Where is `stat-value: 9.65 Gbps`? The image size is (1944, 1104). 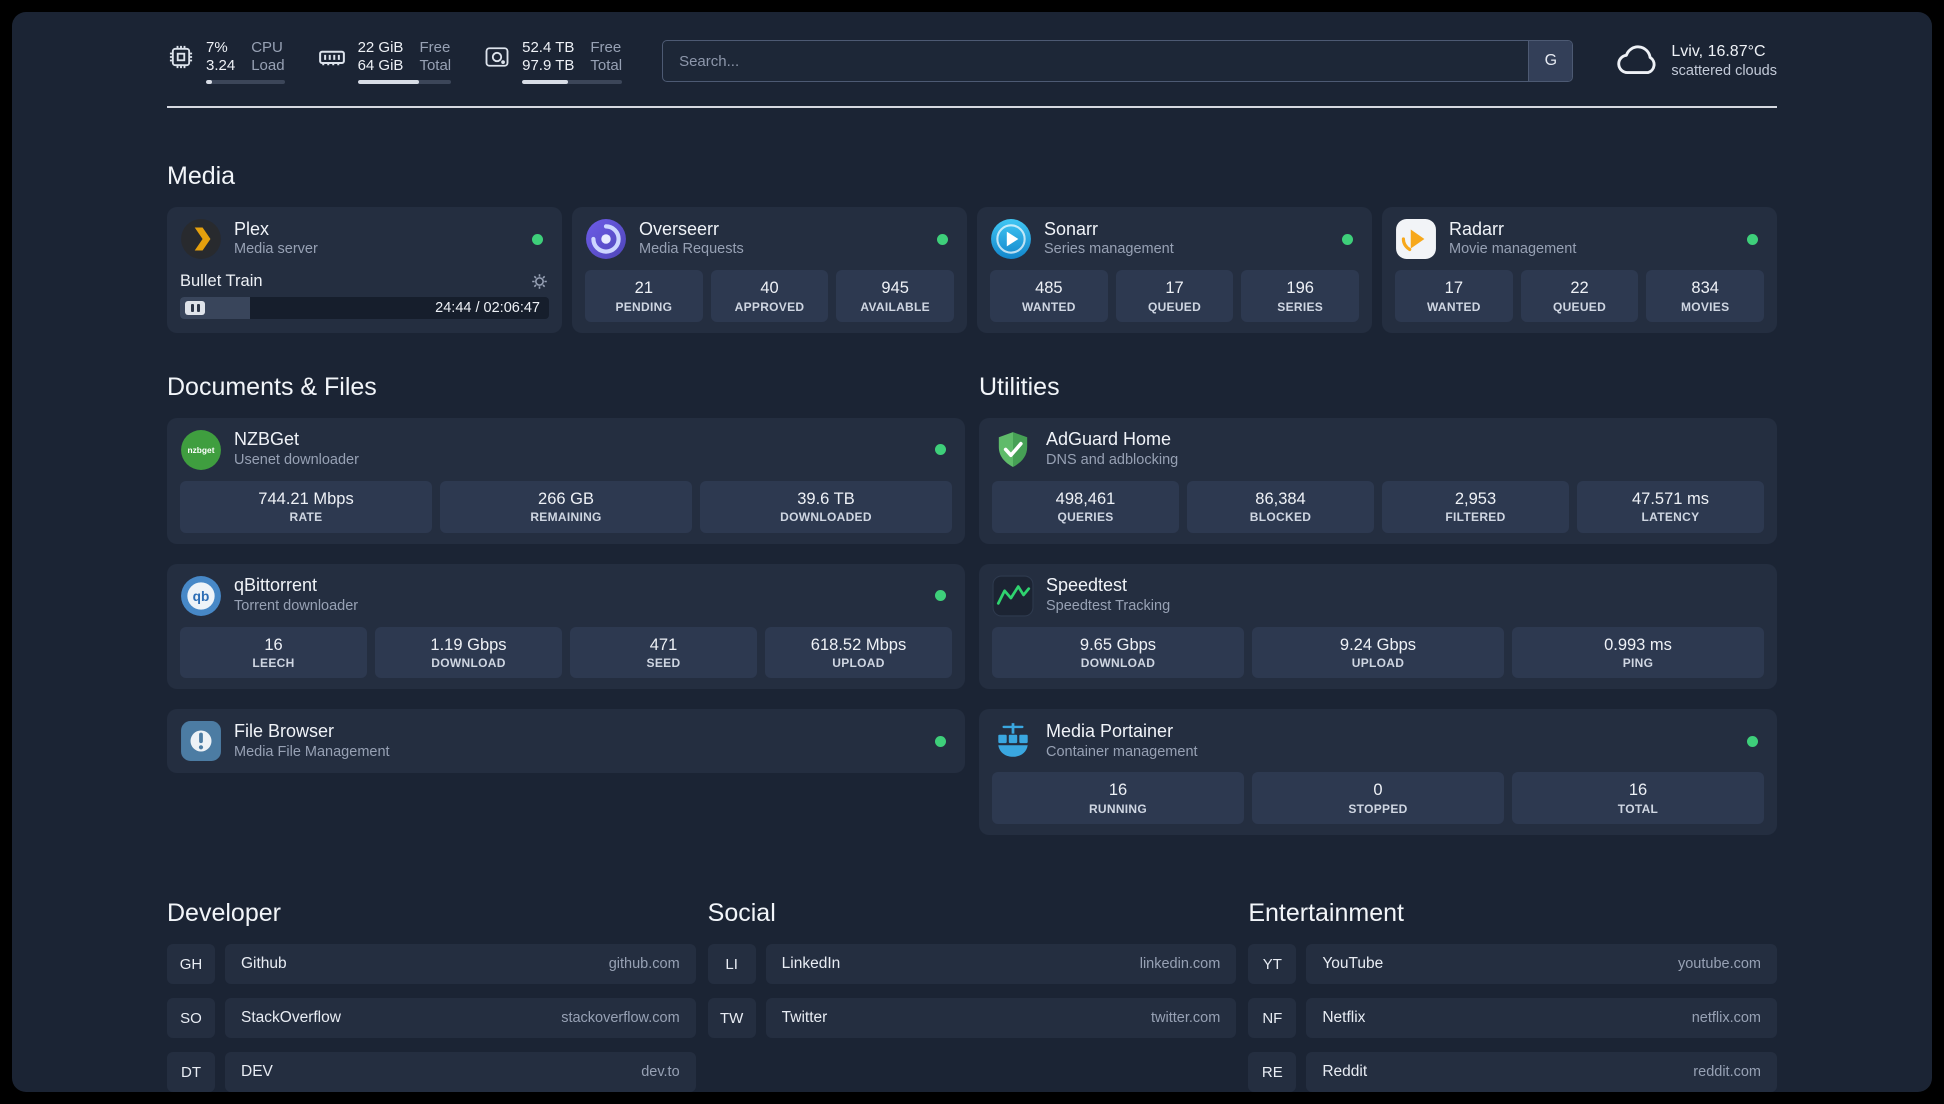
stat-value: 9.65 Gbps is located at coordinates (1118, 644).